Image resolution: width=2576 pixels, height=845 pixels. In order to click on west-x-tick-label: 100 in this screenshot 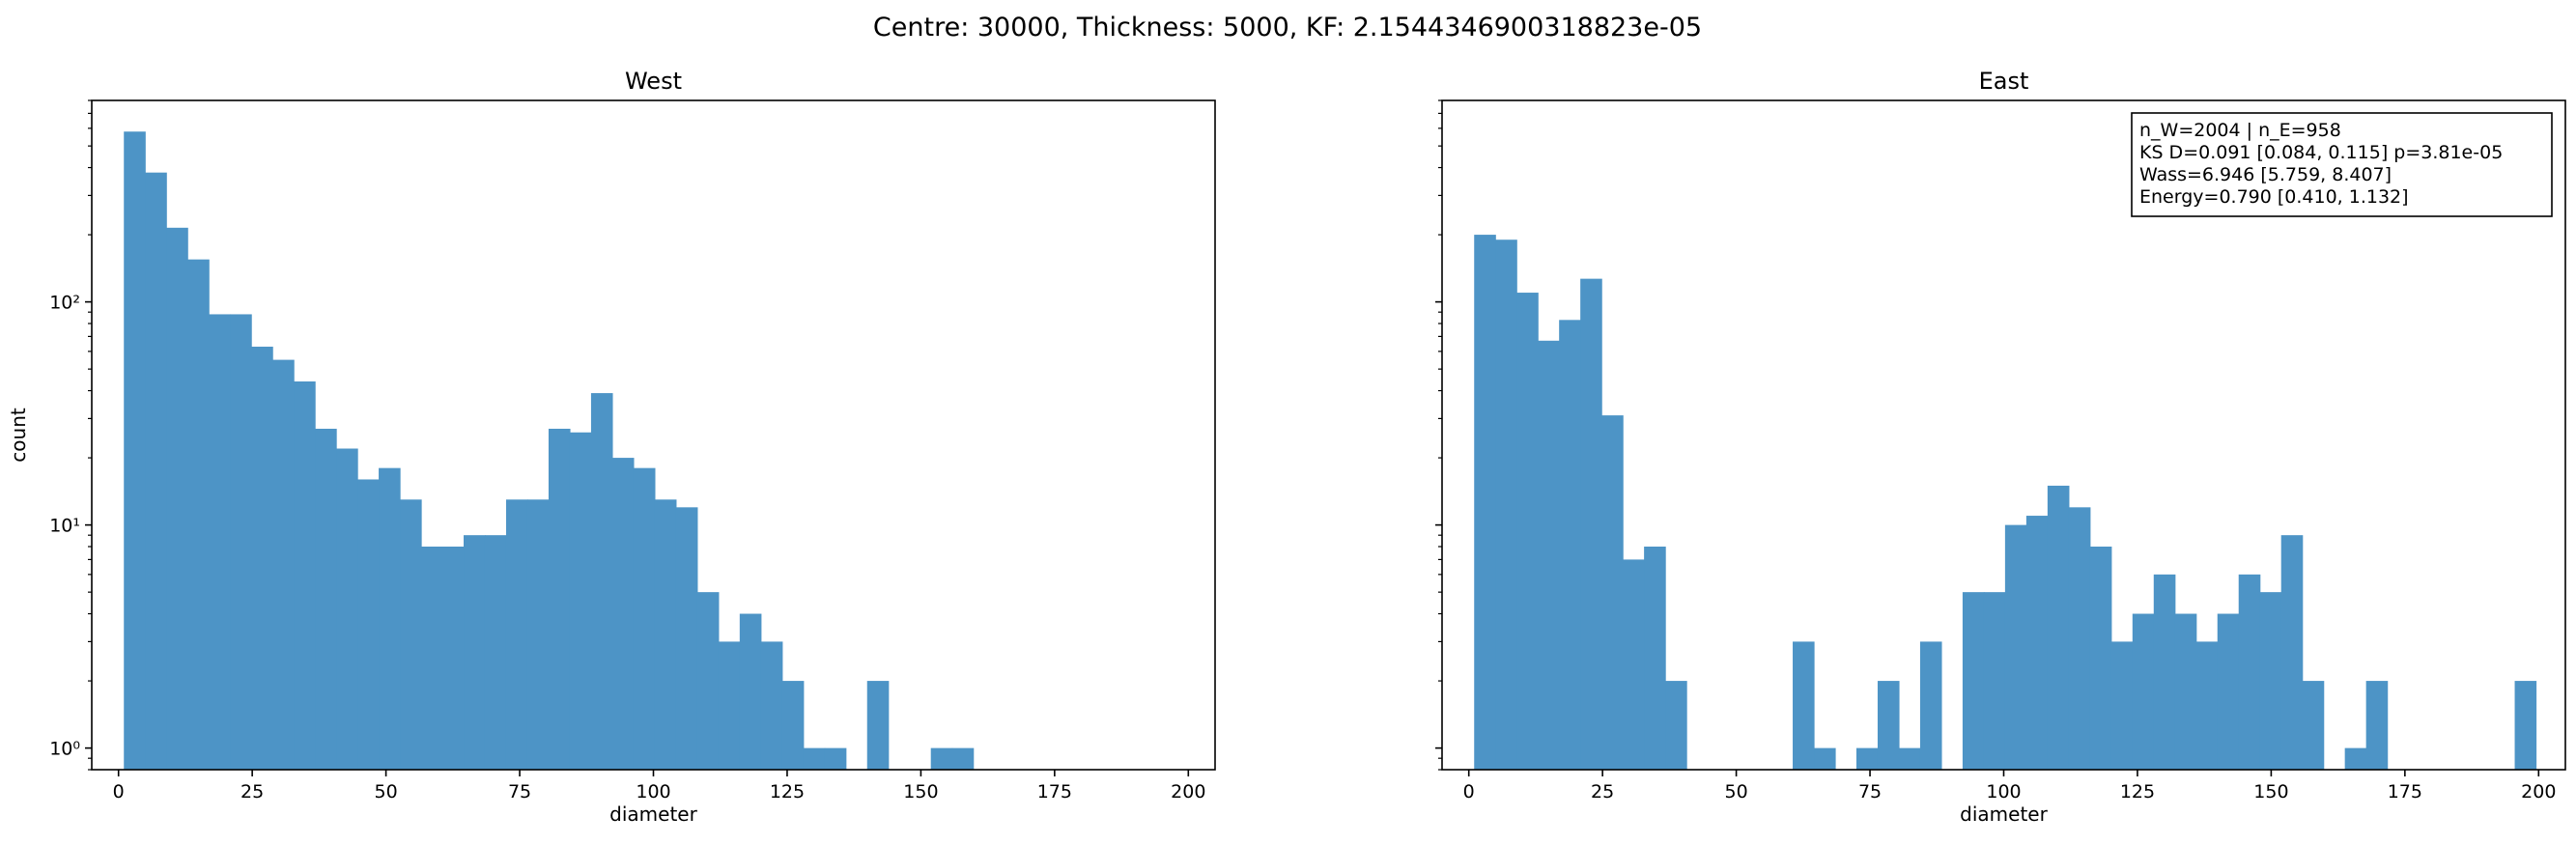, I will do `click(653, 792)`.